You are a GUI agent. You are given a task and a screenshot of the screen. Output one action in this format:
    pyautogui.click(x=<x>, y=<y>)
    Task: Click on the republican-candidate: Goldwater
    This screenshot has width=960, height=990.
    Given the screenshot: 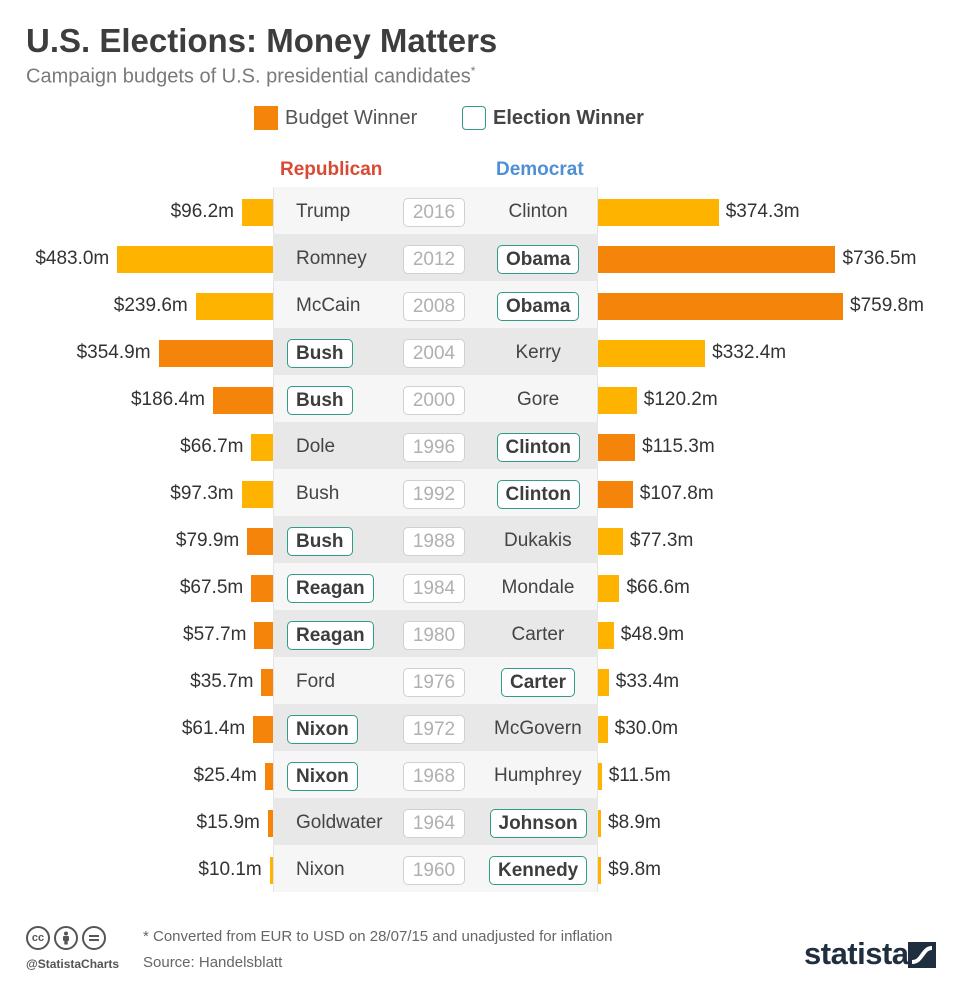 What is the action you would take?
    pyautogui.click(x=339, y=822)
    